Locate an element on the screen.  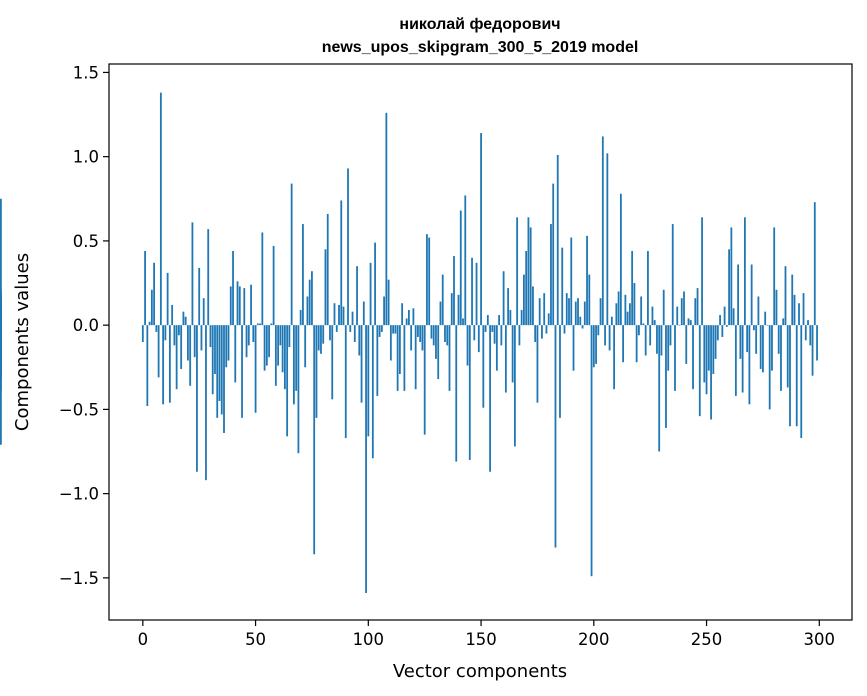
y-tick-label: 0.0 is located at coordinates (86, 325).